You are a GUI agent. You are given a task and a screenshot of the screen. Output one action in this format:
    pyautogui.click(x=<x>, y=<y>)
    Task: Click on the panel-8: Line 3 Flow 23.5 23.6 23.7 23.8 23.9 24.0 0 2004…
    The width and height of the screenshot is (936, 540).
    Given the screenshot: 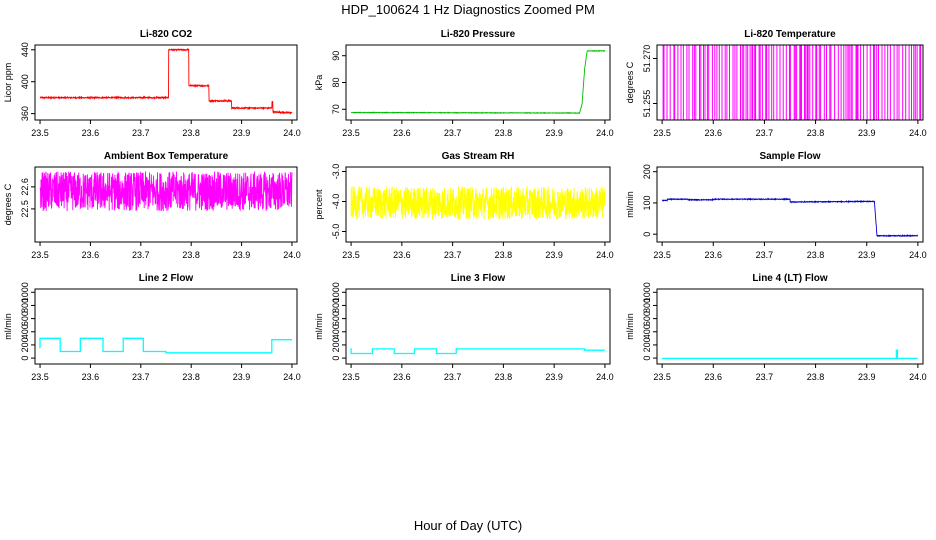 What is the action you would take?
    pyautogui.click(x=464, y=327)
    